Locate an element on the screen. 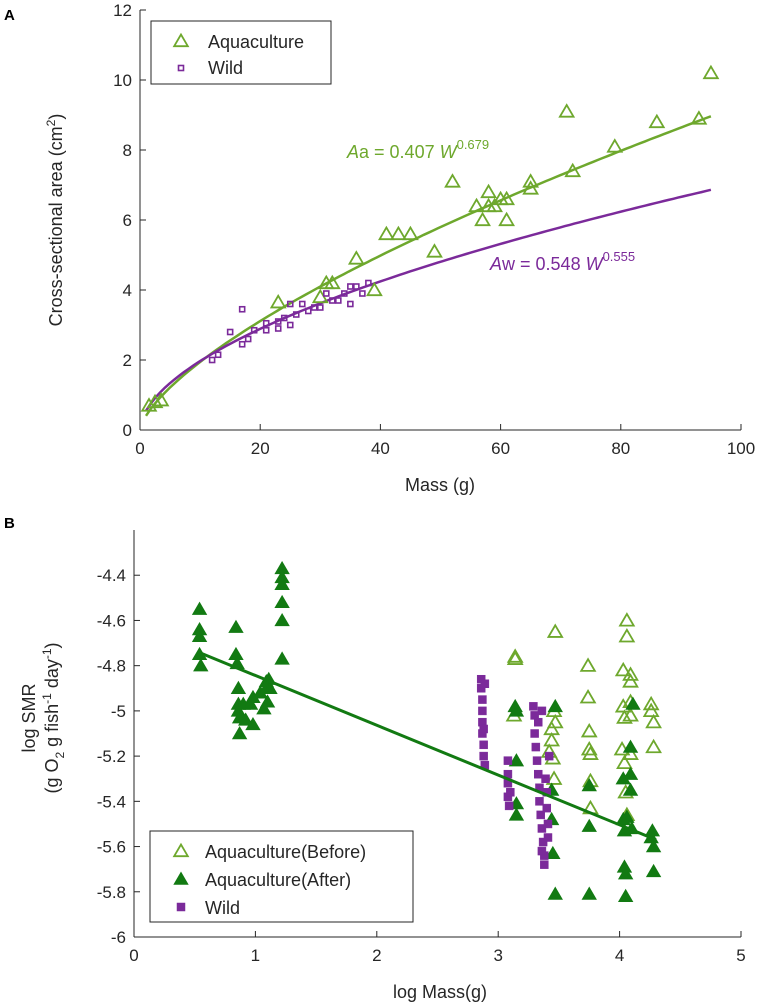 This screenshot has width=765, height=1005. legend-label-aquaculture-after: Aquaculture(After) is located at coordinates (278, 880).